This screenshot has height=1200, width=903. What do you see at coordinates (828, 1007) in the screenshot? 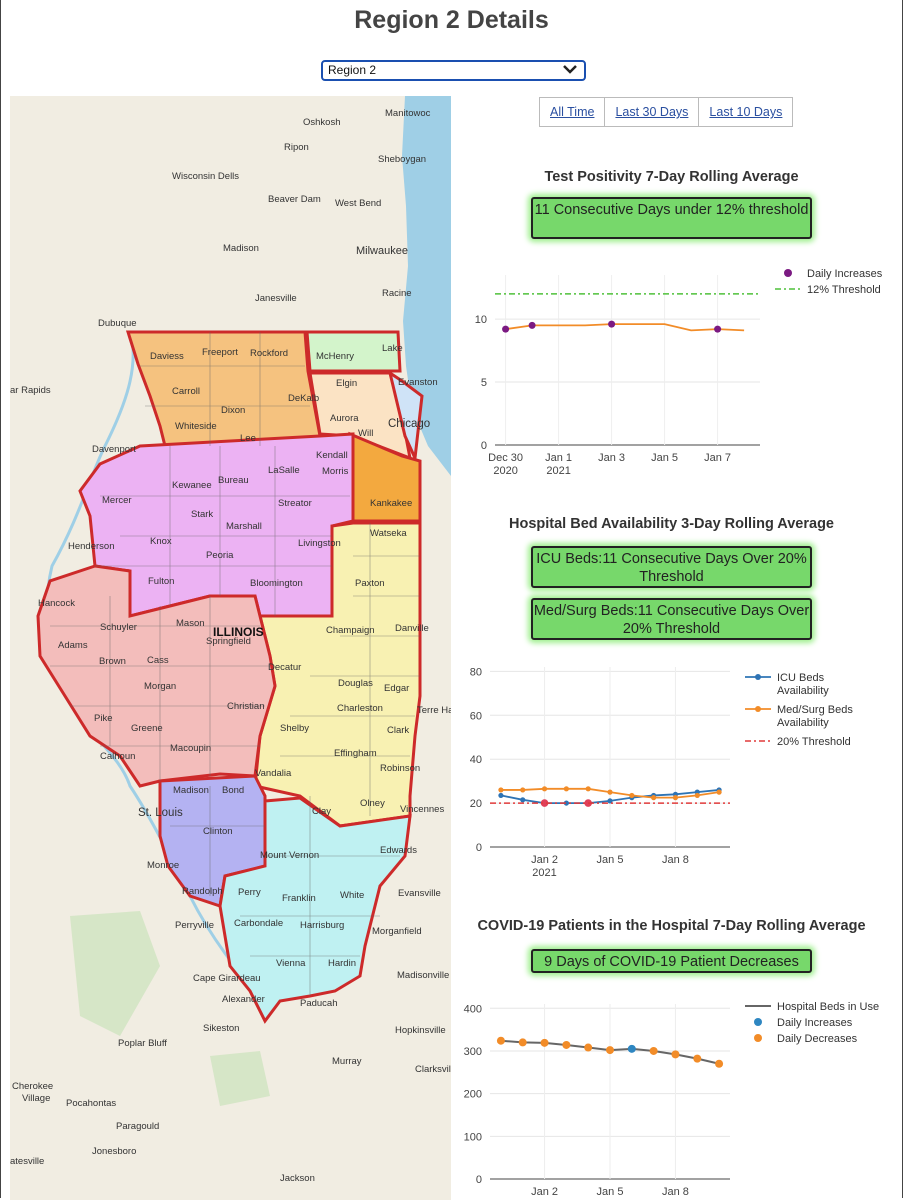
I see `legend-label: Hospital Beds in Use` at bounding box center [828, 1007].